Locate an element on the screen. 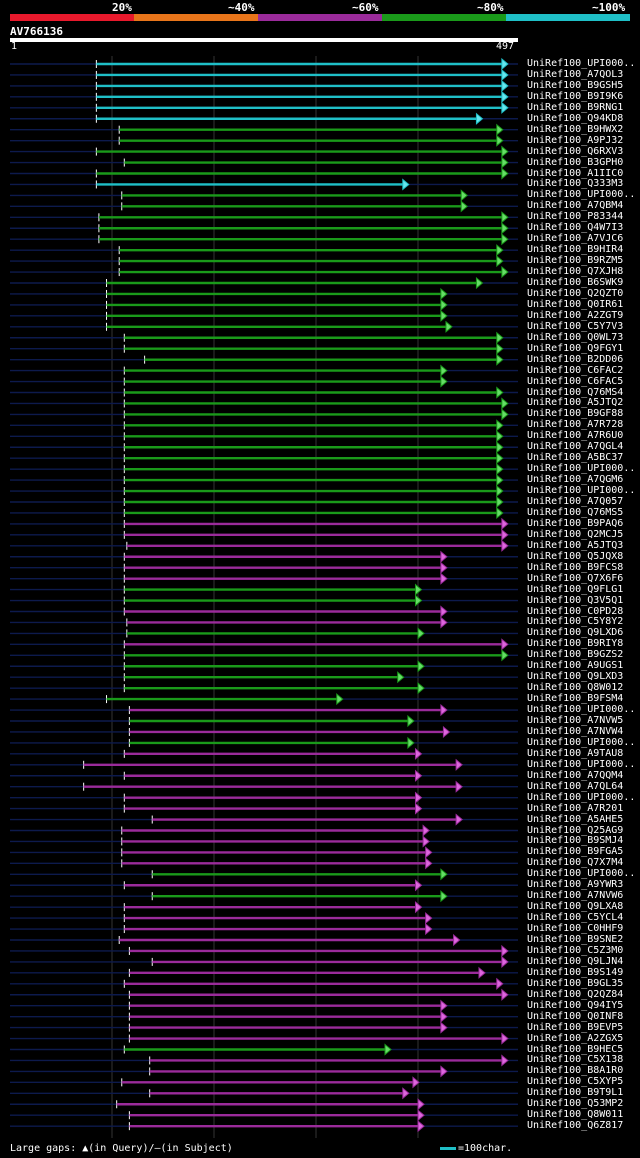 The image size is (640, 1158). hit-label: UniRef100_A9UGS1 is located at coordinates (575, 666).